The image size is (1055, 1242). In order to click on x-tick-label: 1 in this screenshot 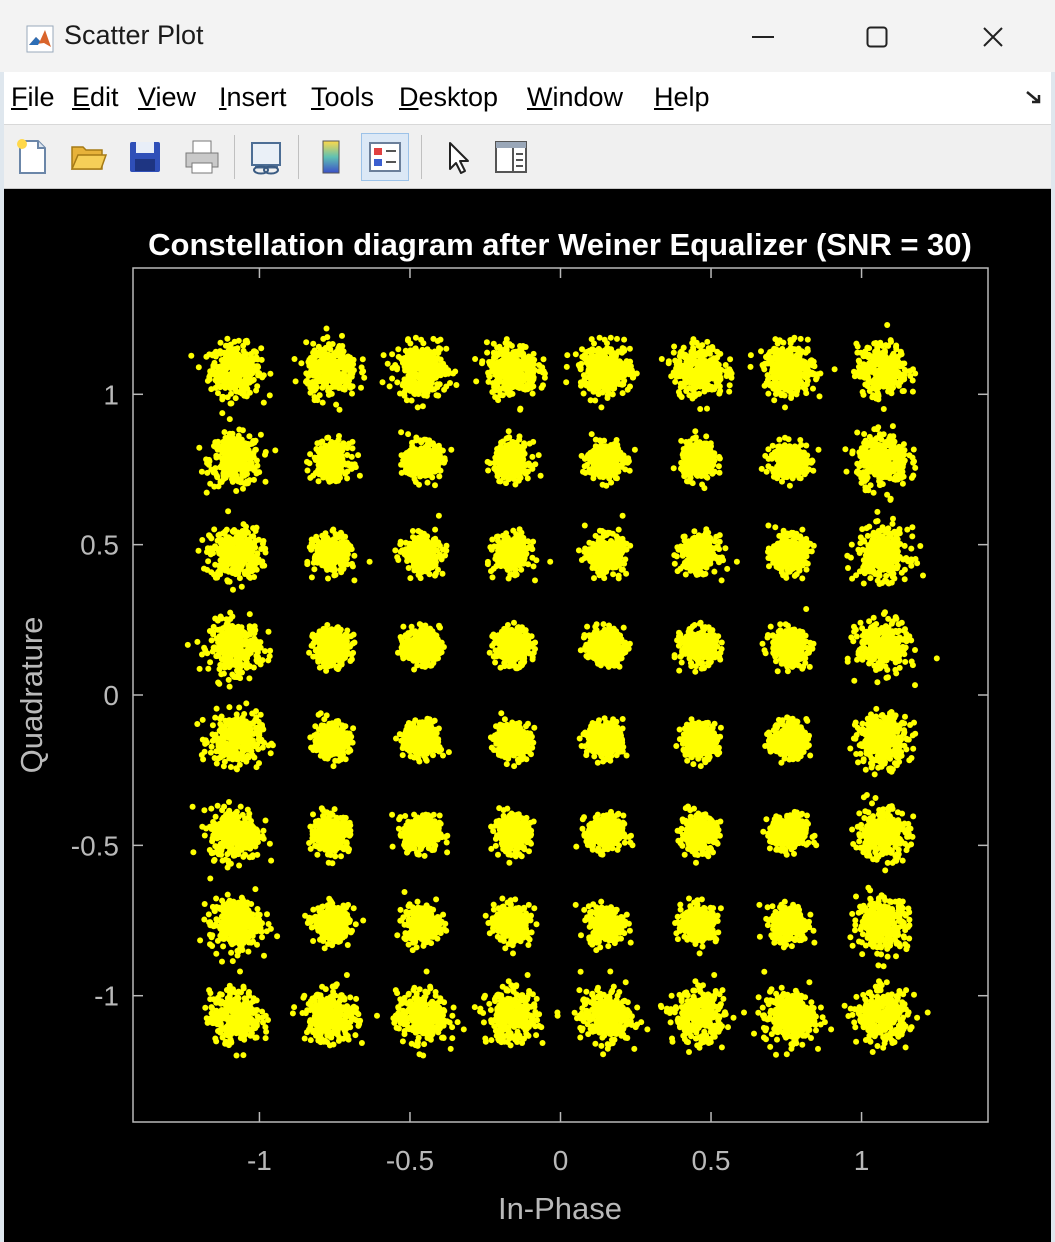, I will do `click(862, 1160)`.